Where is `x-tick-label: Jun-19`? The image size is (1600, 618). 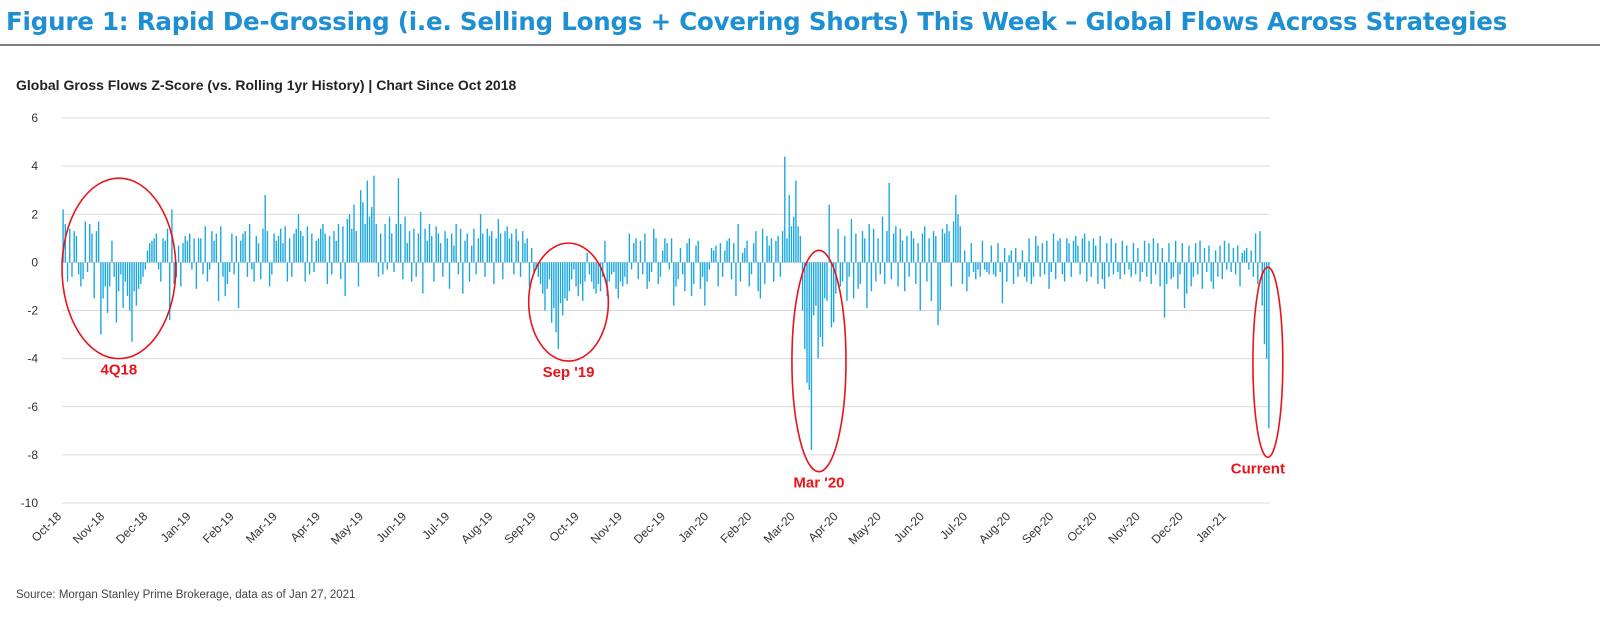 x-tick-label: Jun-19 is located at coordinates (391, 527).